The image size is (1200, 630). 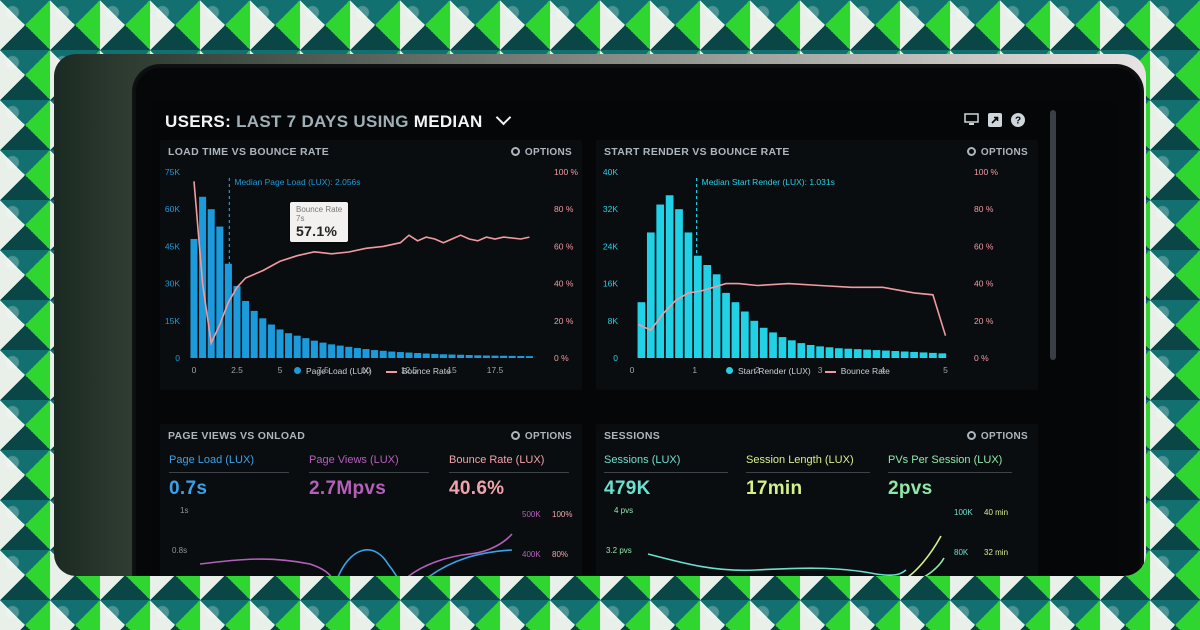 What do you see at coordinates (564, 321) in the screenshot?
I see `y-right-tick-label: 20 %` at bounding box center [564, 321].